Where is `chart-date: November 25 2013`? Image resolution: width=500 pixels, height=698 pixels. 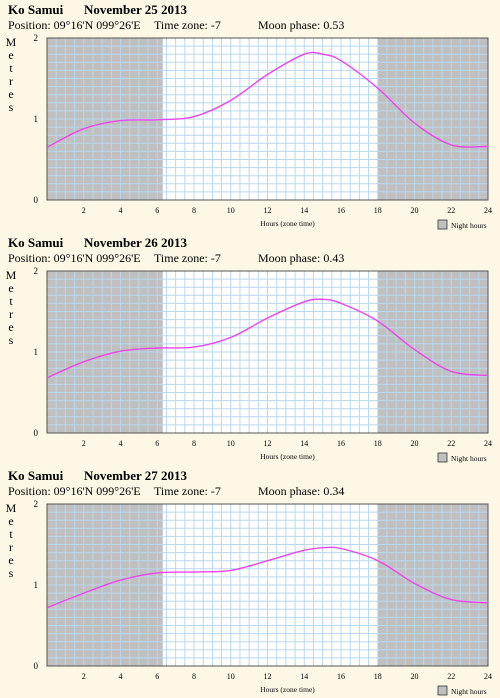
chart-date: November 25 2013 is located at coordinates (136, 9).